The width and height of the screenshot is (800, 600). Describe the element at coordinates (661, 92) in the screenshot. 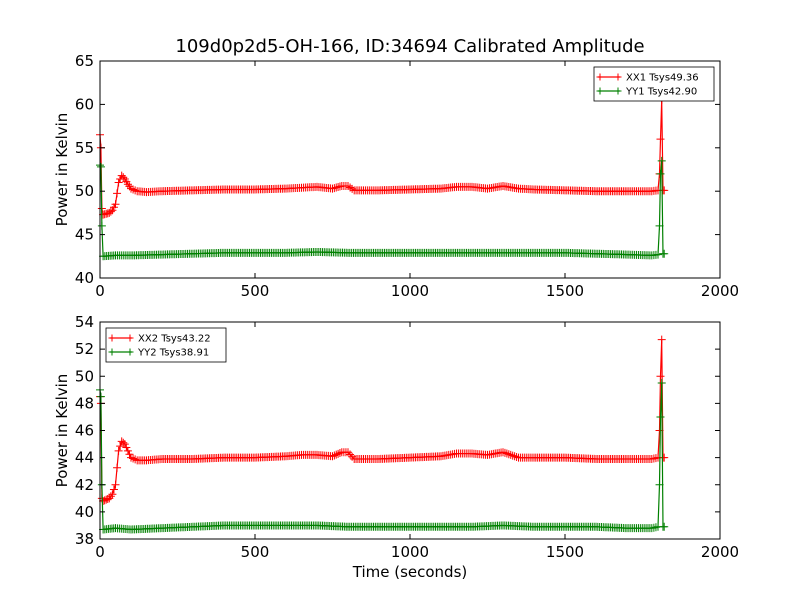

I see `legend-label: YY1 Tsys42.90` at that location.